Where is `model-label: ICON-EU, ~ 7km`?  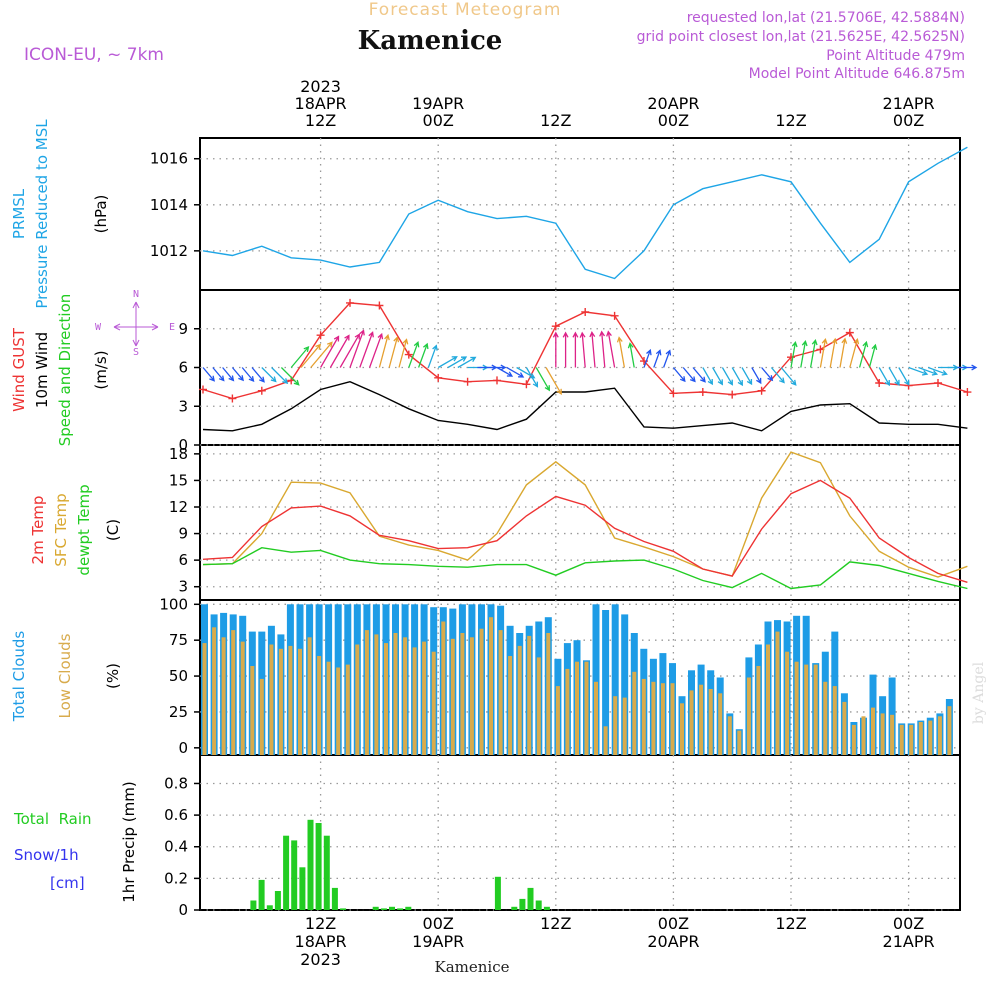
model-label: ICON-EU, ~ 7km is located at coordinates (94, 55).